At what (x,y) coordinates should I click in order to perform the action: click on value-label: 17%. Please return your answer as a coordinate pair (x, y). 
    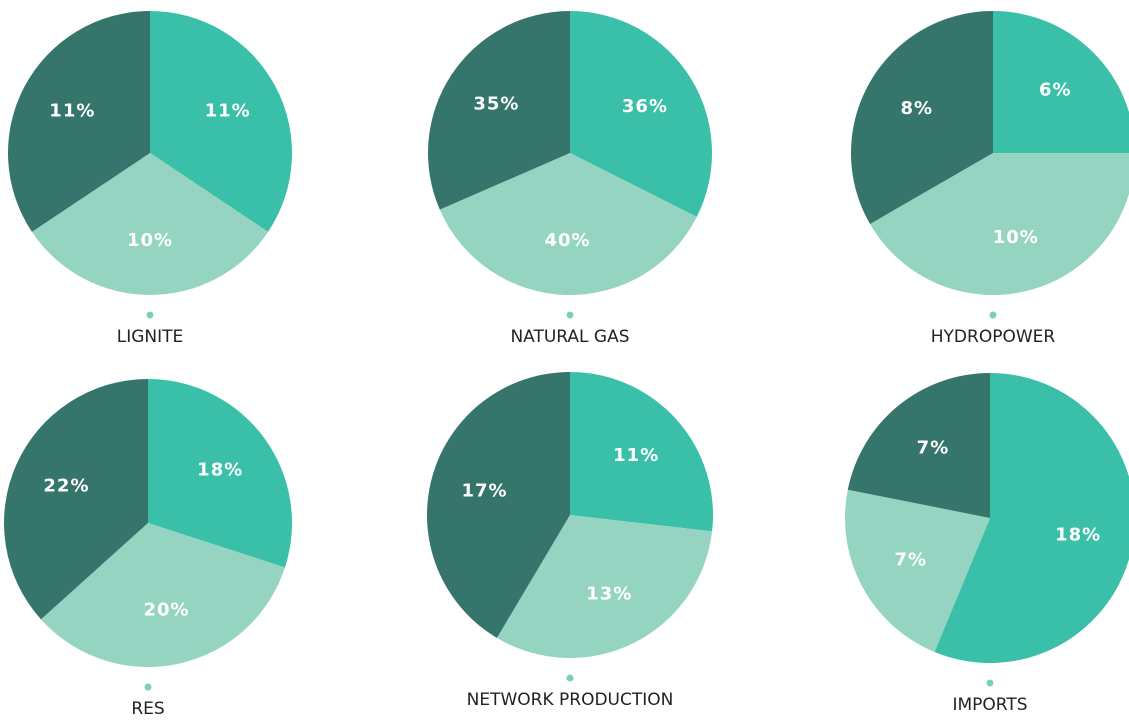
    Looking at the image, I should click on (484, 491).